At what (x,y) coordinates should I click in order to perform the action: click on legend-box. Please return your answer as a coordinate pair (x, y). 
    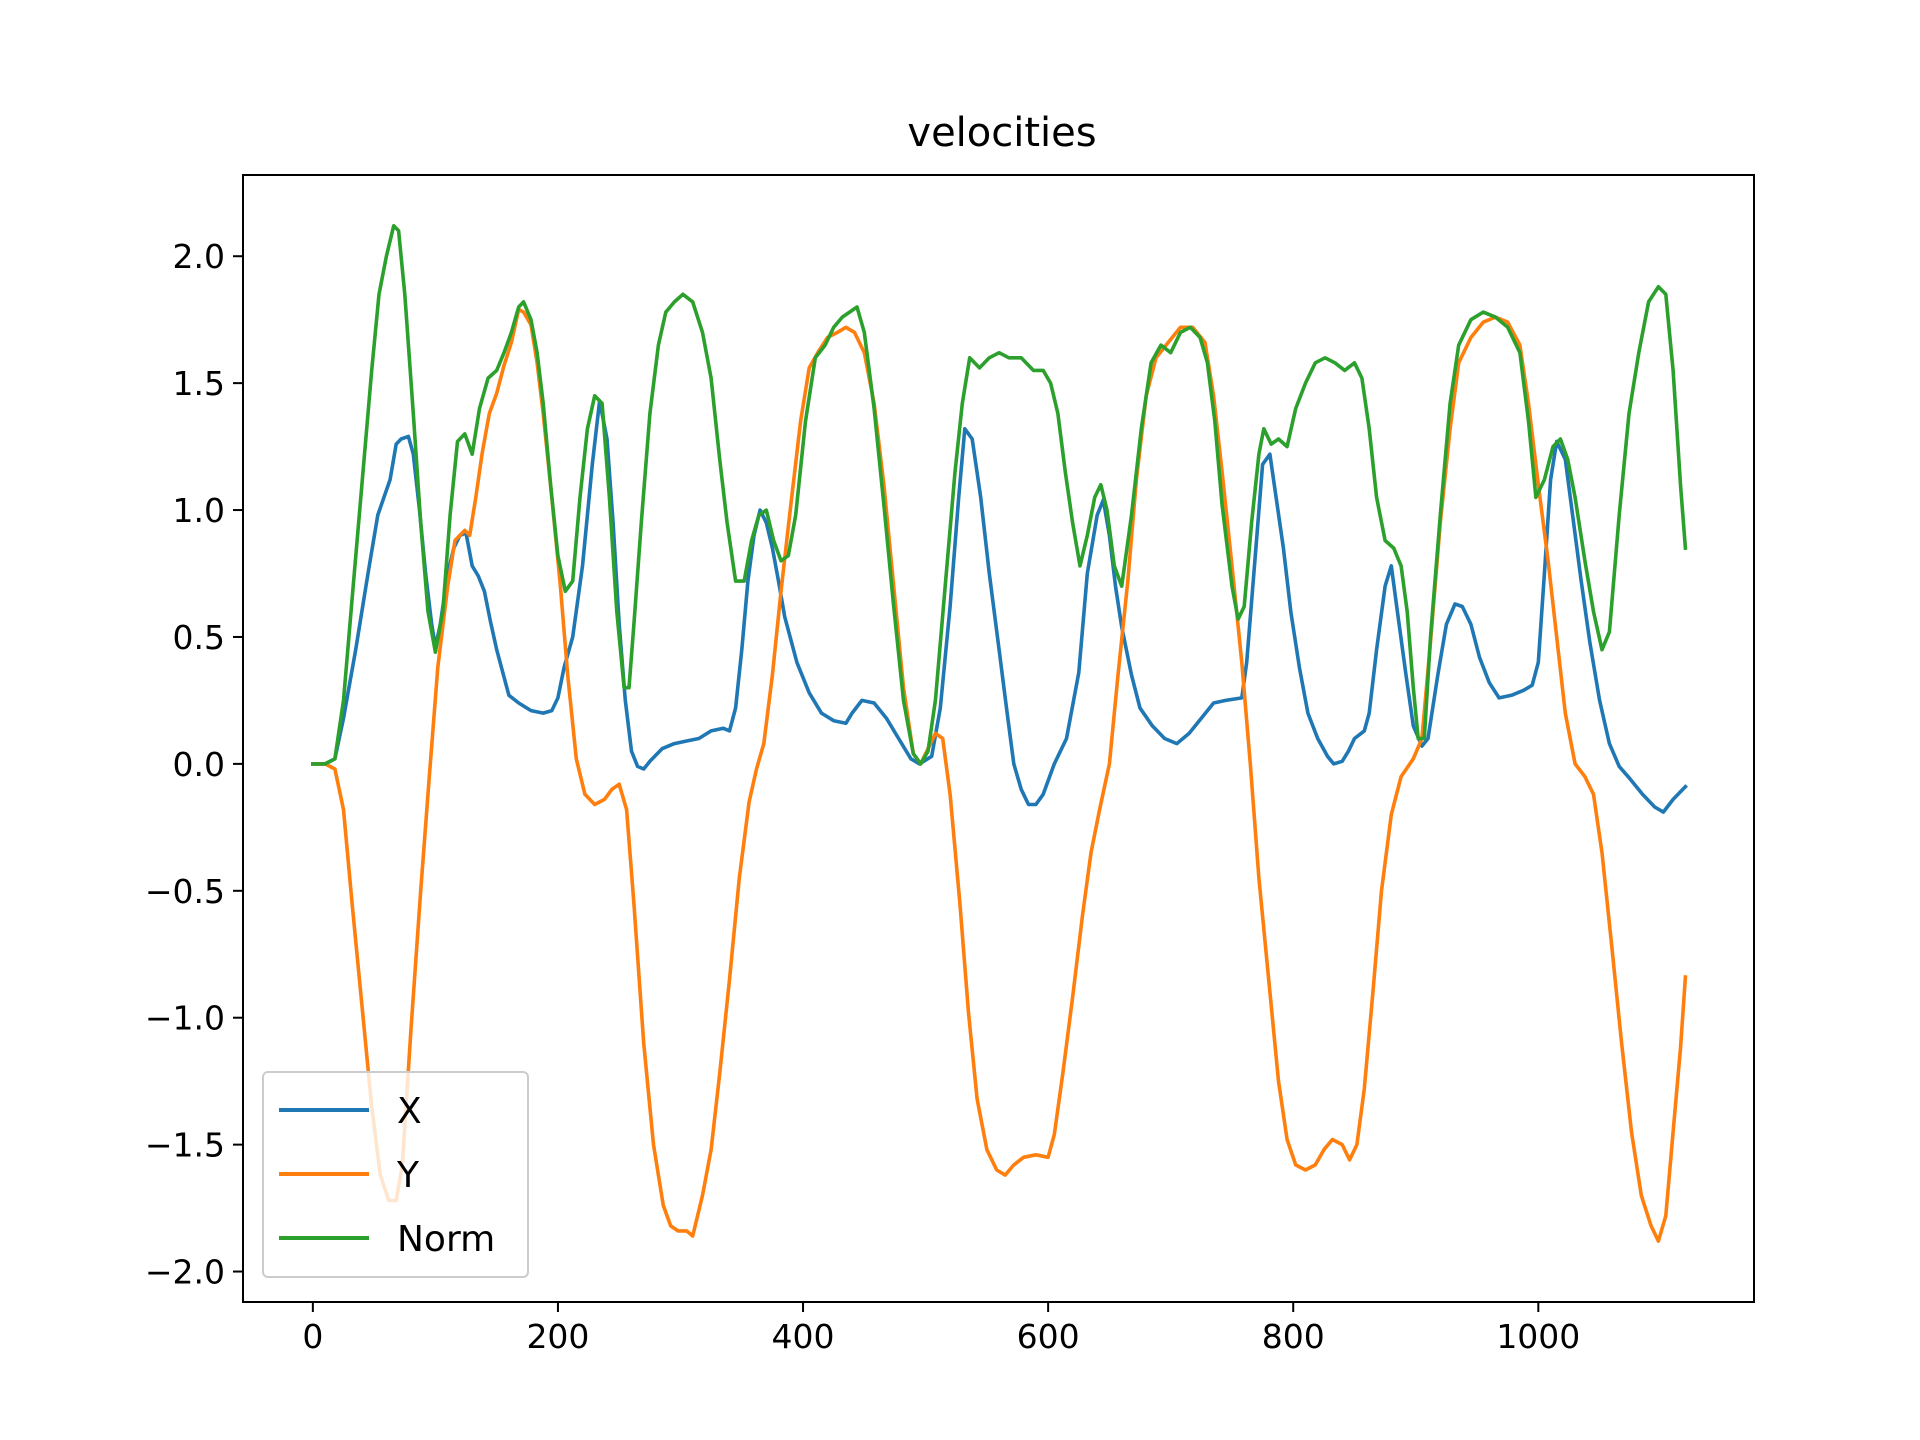
    Looking at the image, I should click on (395, 1174).